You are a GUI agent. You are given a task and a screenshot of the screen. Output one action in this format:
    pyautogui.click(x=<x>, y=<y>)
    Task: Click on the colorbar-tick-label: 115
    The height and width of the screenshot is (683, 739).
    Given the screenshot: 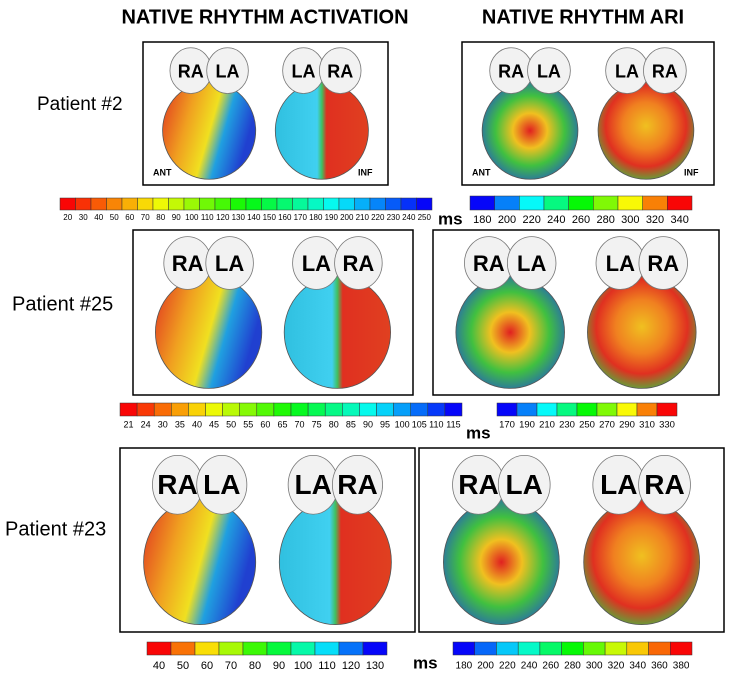 What is the action you would take?
    pyautogui.click(x=453, y=424)
    